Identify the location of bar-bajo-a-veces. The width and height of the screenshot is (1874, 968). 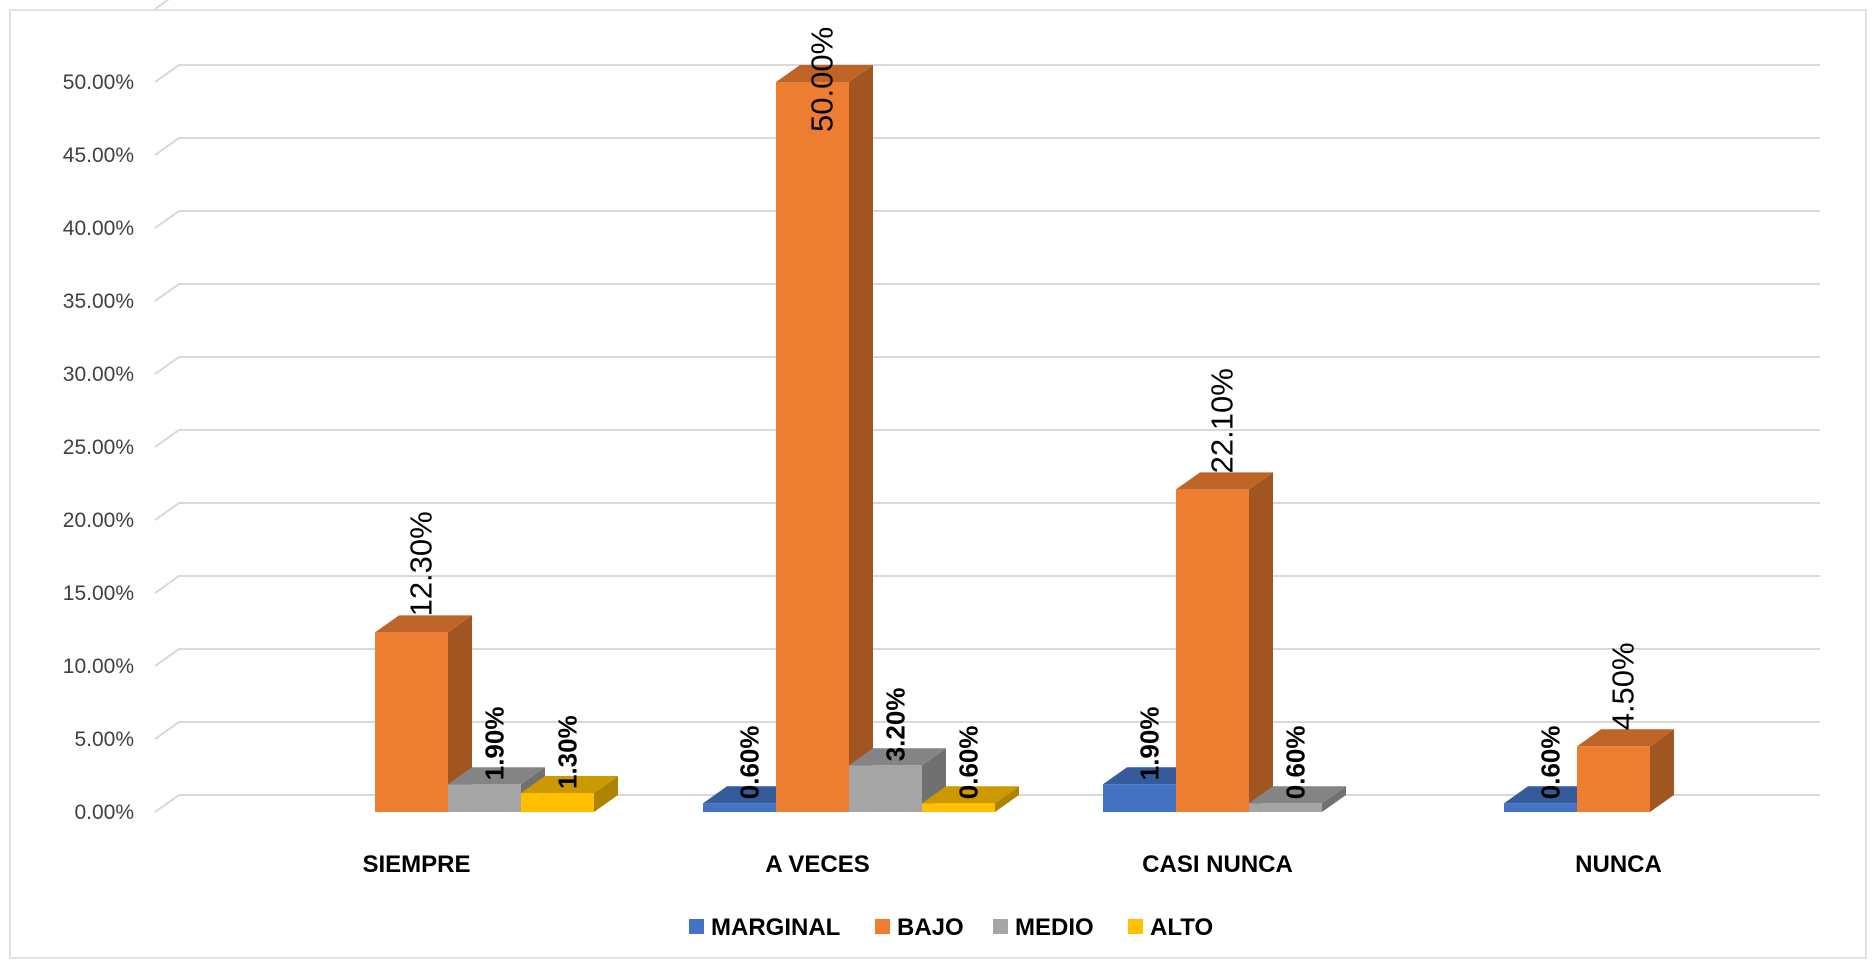
(824, 438).